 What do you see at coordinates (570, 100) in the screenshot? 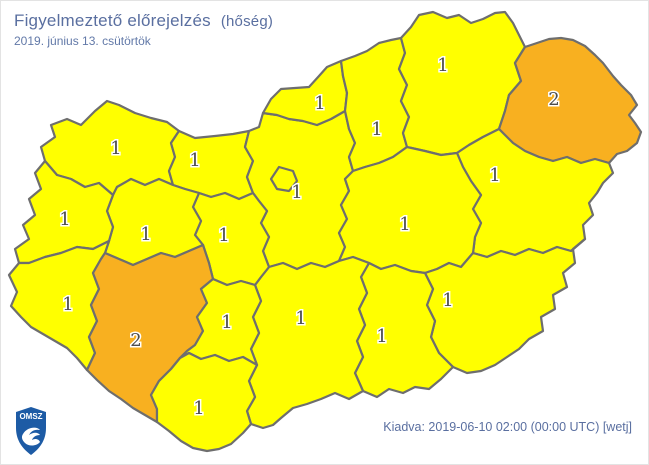
I see `county-szabolcs-szatmar-bereg` at bounding box center [570, 100].